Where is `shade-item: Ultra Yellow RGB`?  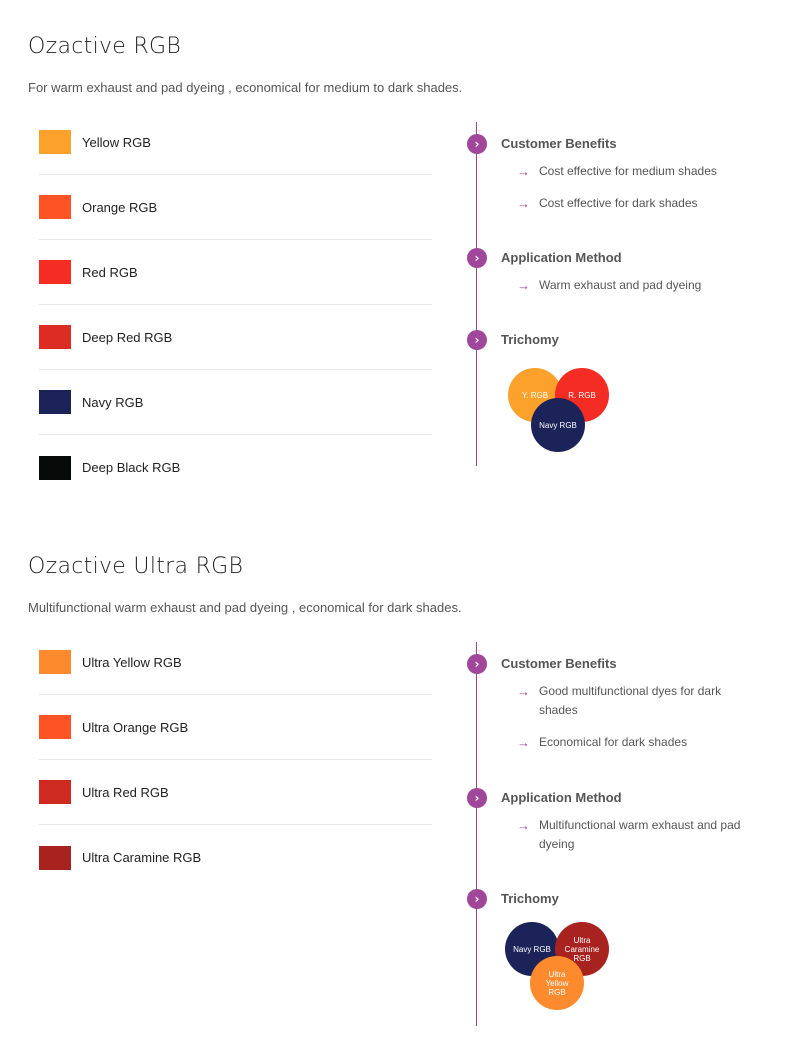 shade-item: Ultra Yellow RGB is located at coordinates (235, 662).